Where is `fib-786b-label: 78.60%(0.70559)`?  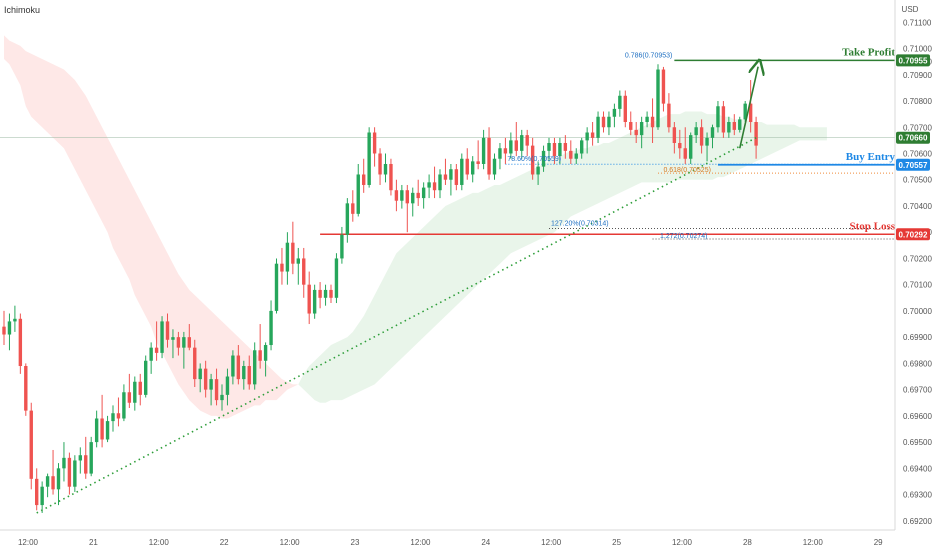 fib-786b-label: 78.60%(0.70559) is located at coordinates (534, 159).